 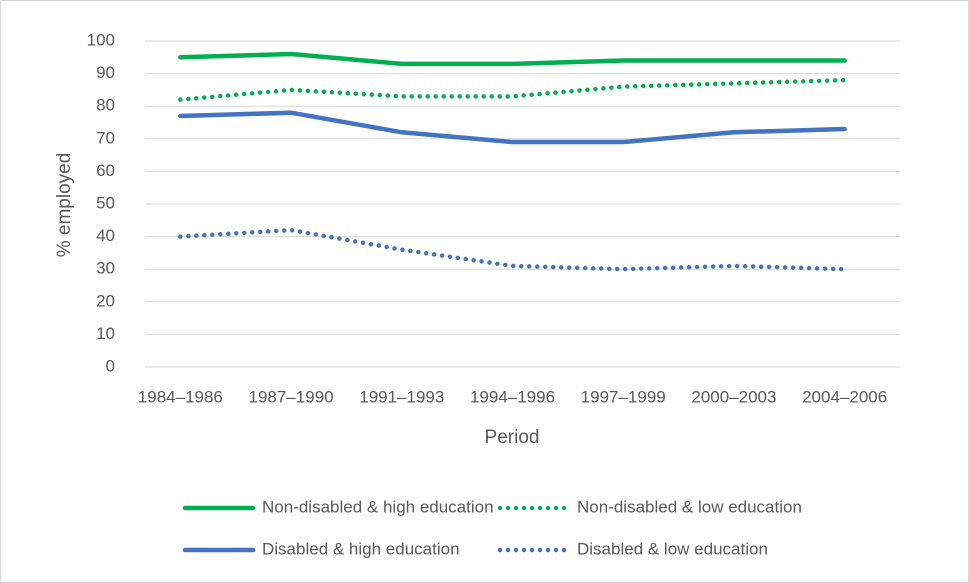 What do you see at coordinates (512, 437) in the screenshot?
I see `x-axis-title: Period` at bounding box center [512, 437].